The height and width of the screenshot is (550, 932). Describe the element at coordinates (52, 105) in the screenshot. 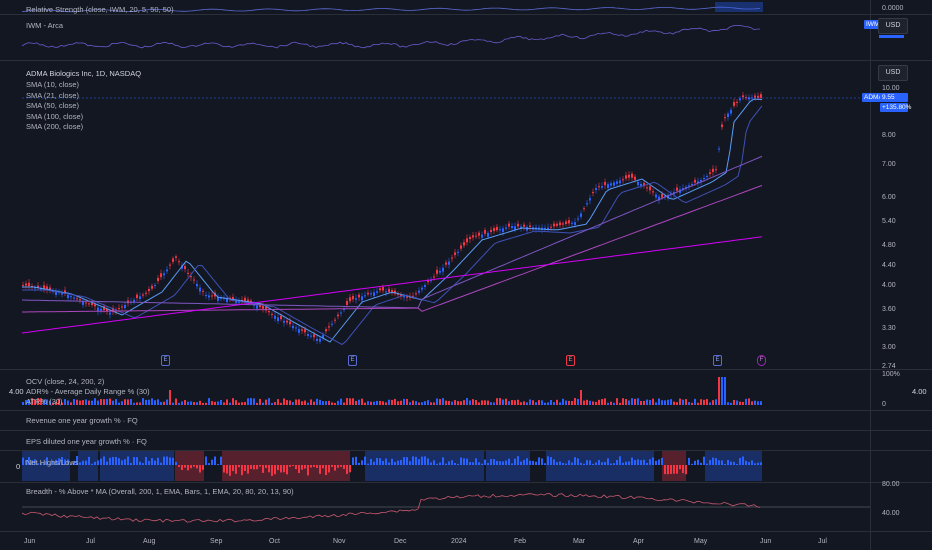

I see `sma-50-label: SMA (50, close)` at that location.